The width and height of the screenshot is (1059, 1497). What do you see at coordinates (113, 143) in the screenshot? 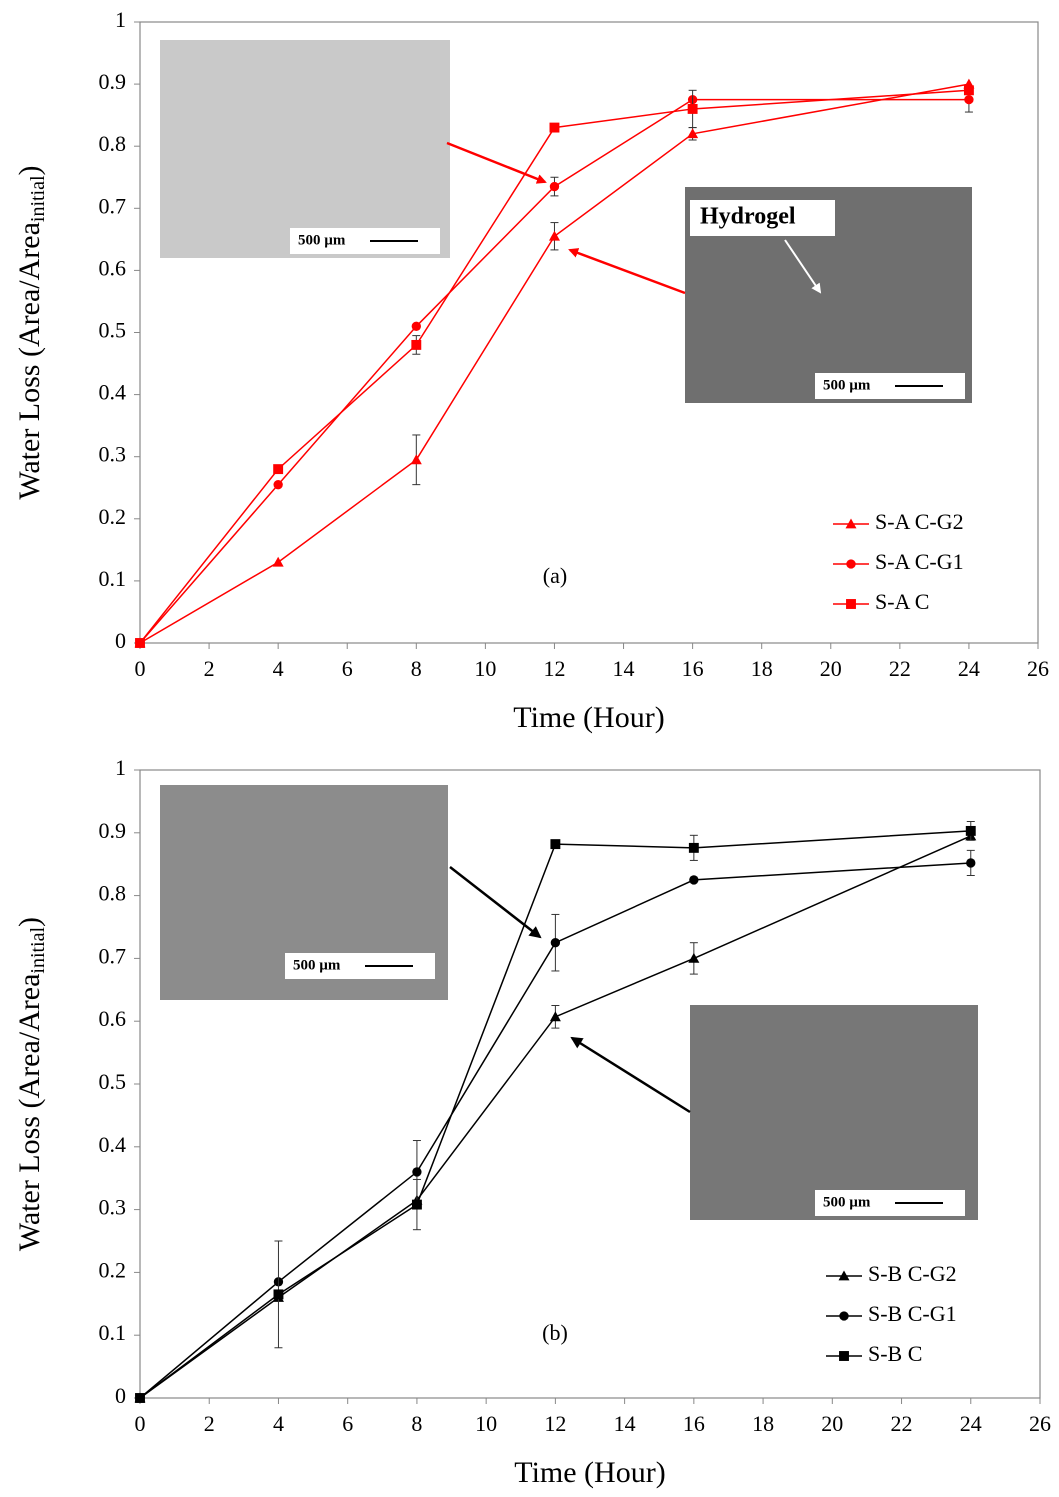
I see `y-tick-label: 0.8` at bounding box center [113, 143].